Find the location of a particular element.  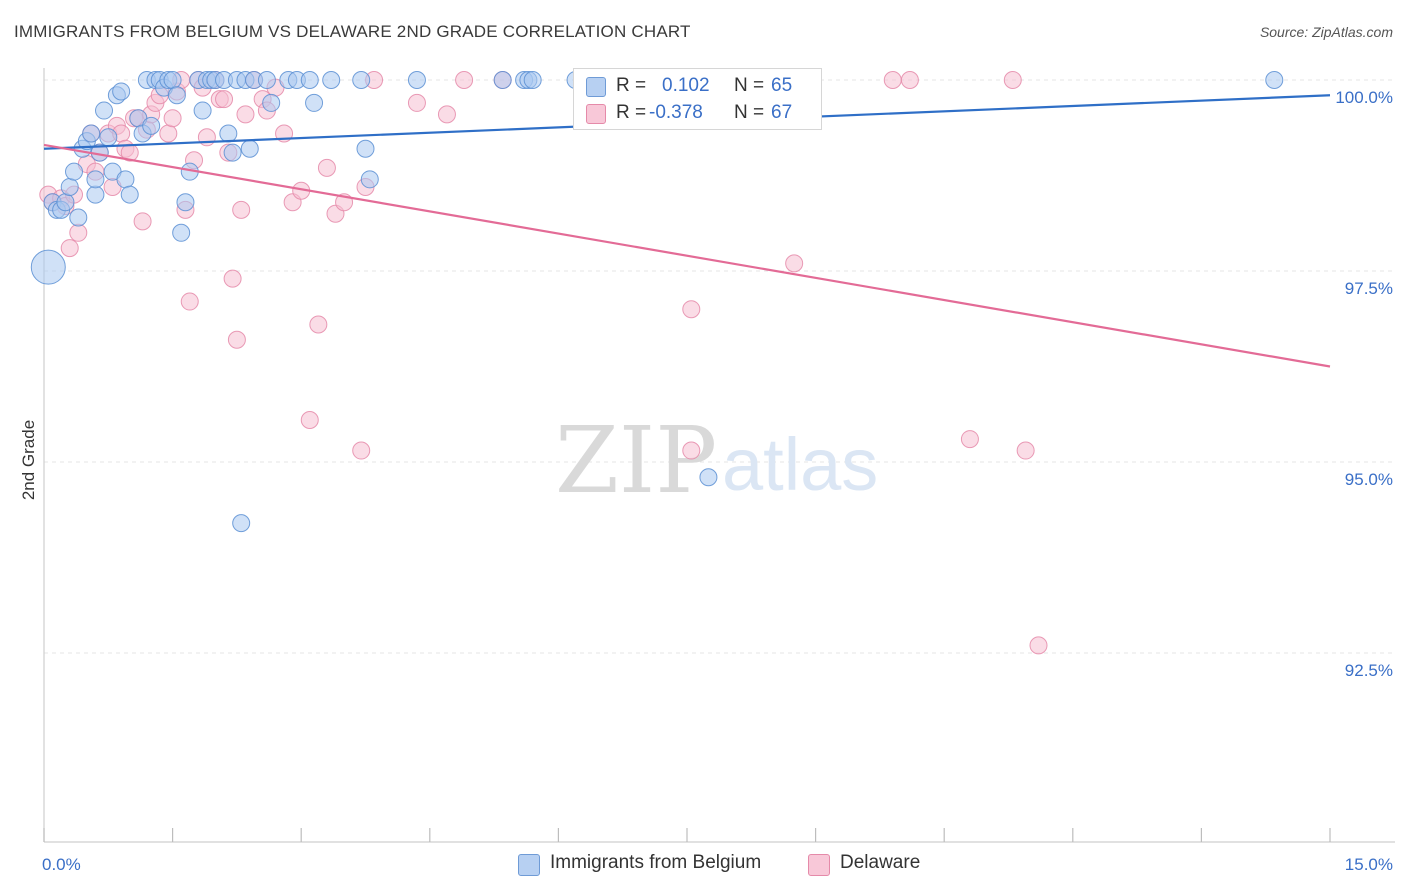

watermark: ZIP atlas is located at coordinates (716, 460).